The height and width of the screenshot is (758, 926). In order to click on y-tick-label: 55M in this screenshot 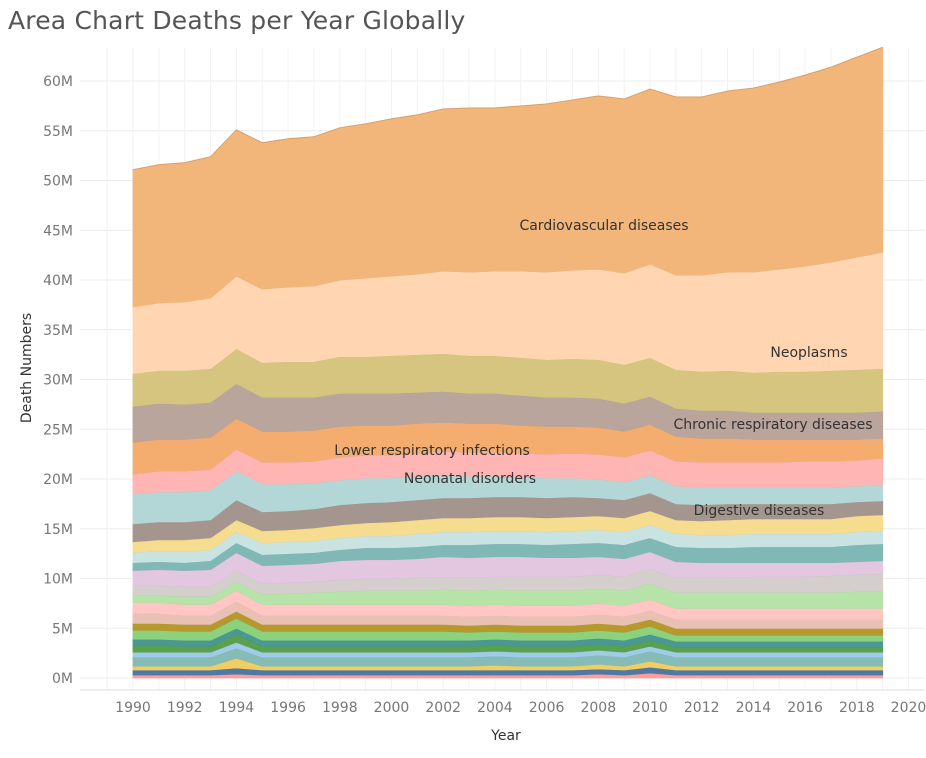, I will do `click(58, 132)`.